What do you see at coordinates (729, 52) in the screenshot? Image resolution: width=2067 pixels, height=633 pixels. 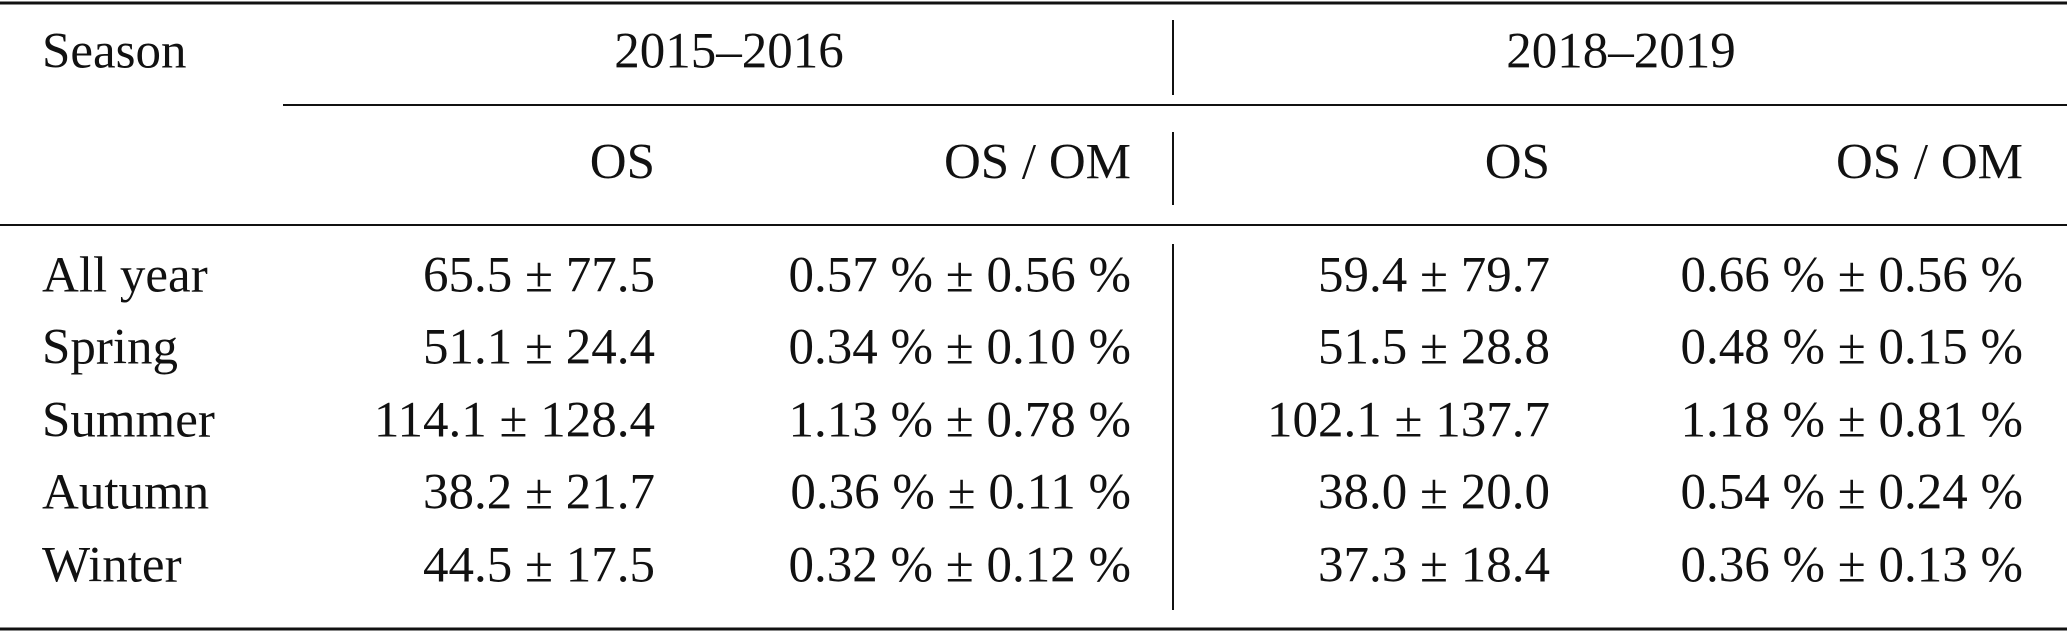 I see `group-header: 2015–2016` at bounding box center [729, 52].